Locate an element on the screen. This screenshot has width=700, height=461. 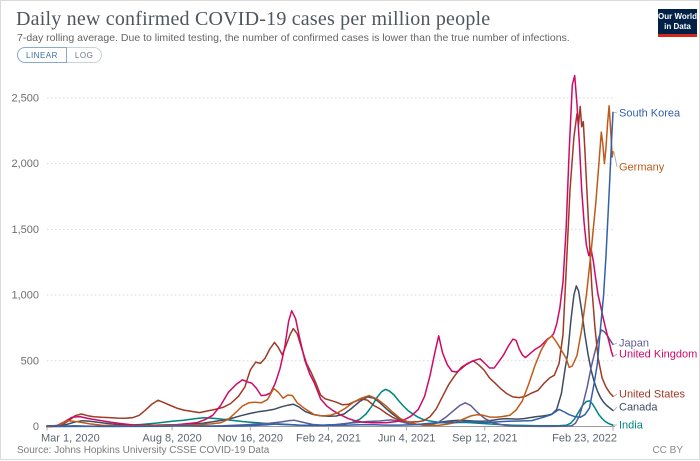
y-tick-label: 2,500 is located at coordinates (25, 98).